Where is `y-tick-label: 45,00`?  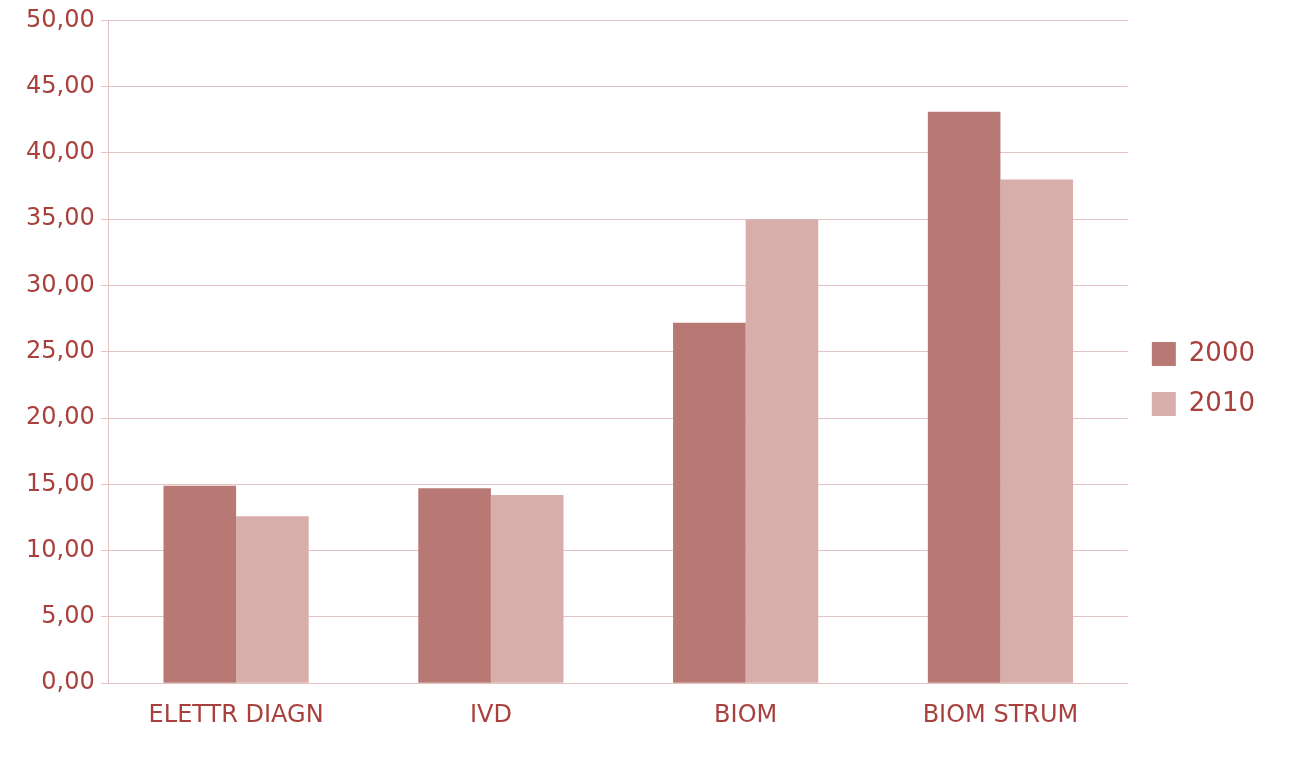 y-tick-label: 45,00 is located at coordinates (60, 84).